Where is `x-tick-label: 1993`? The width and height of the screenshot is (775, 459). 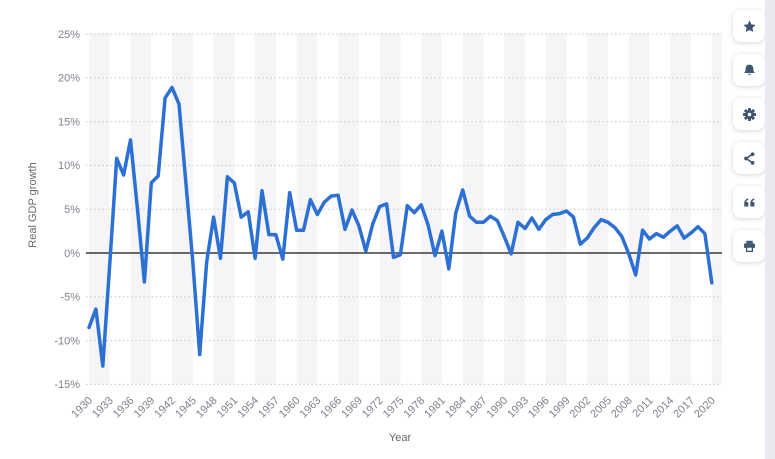 x-tick-label: 1993 is located at coordinates (518, 408).